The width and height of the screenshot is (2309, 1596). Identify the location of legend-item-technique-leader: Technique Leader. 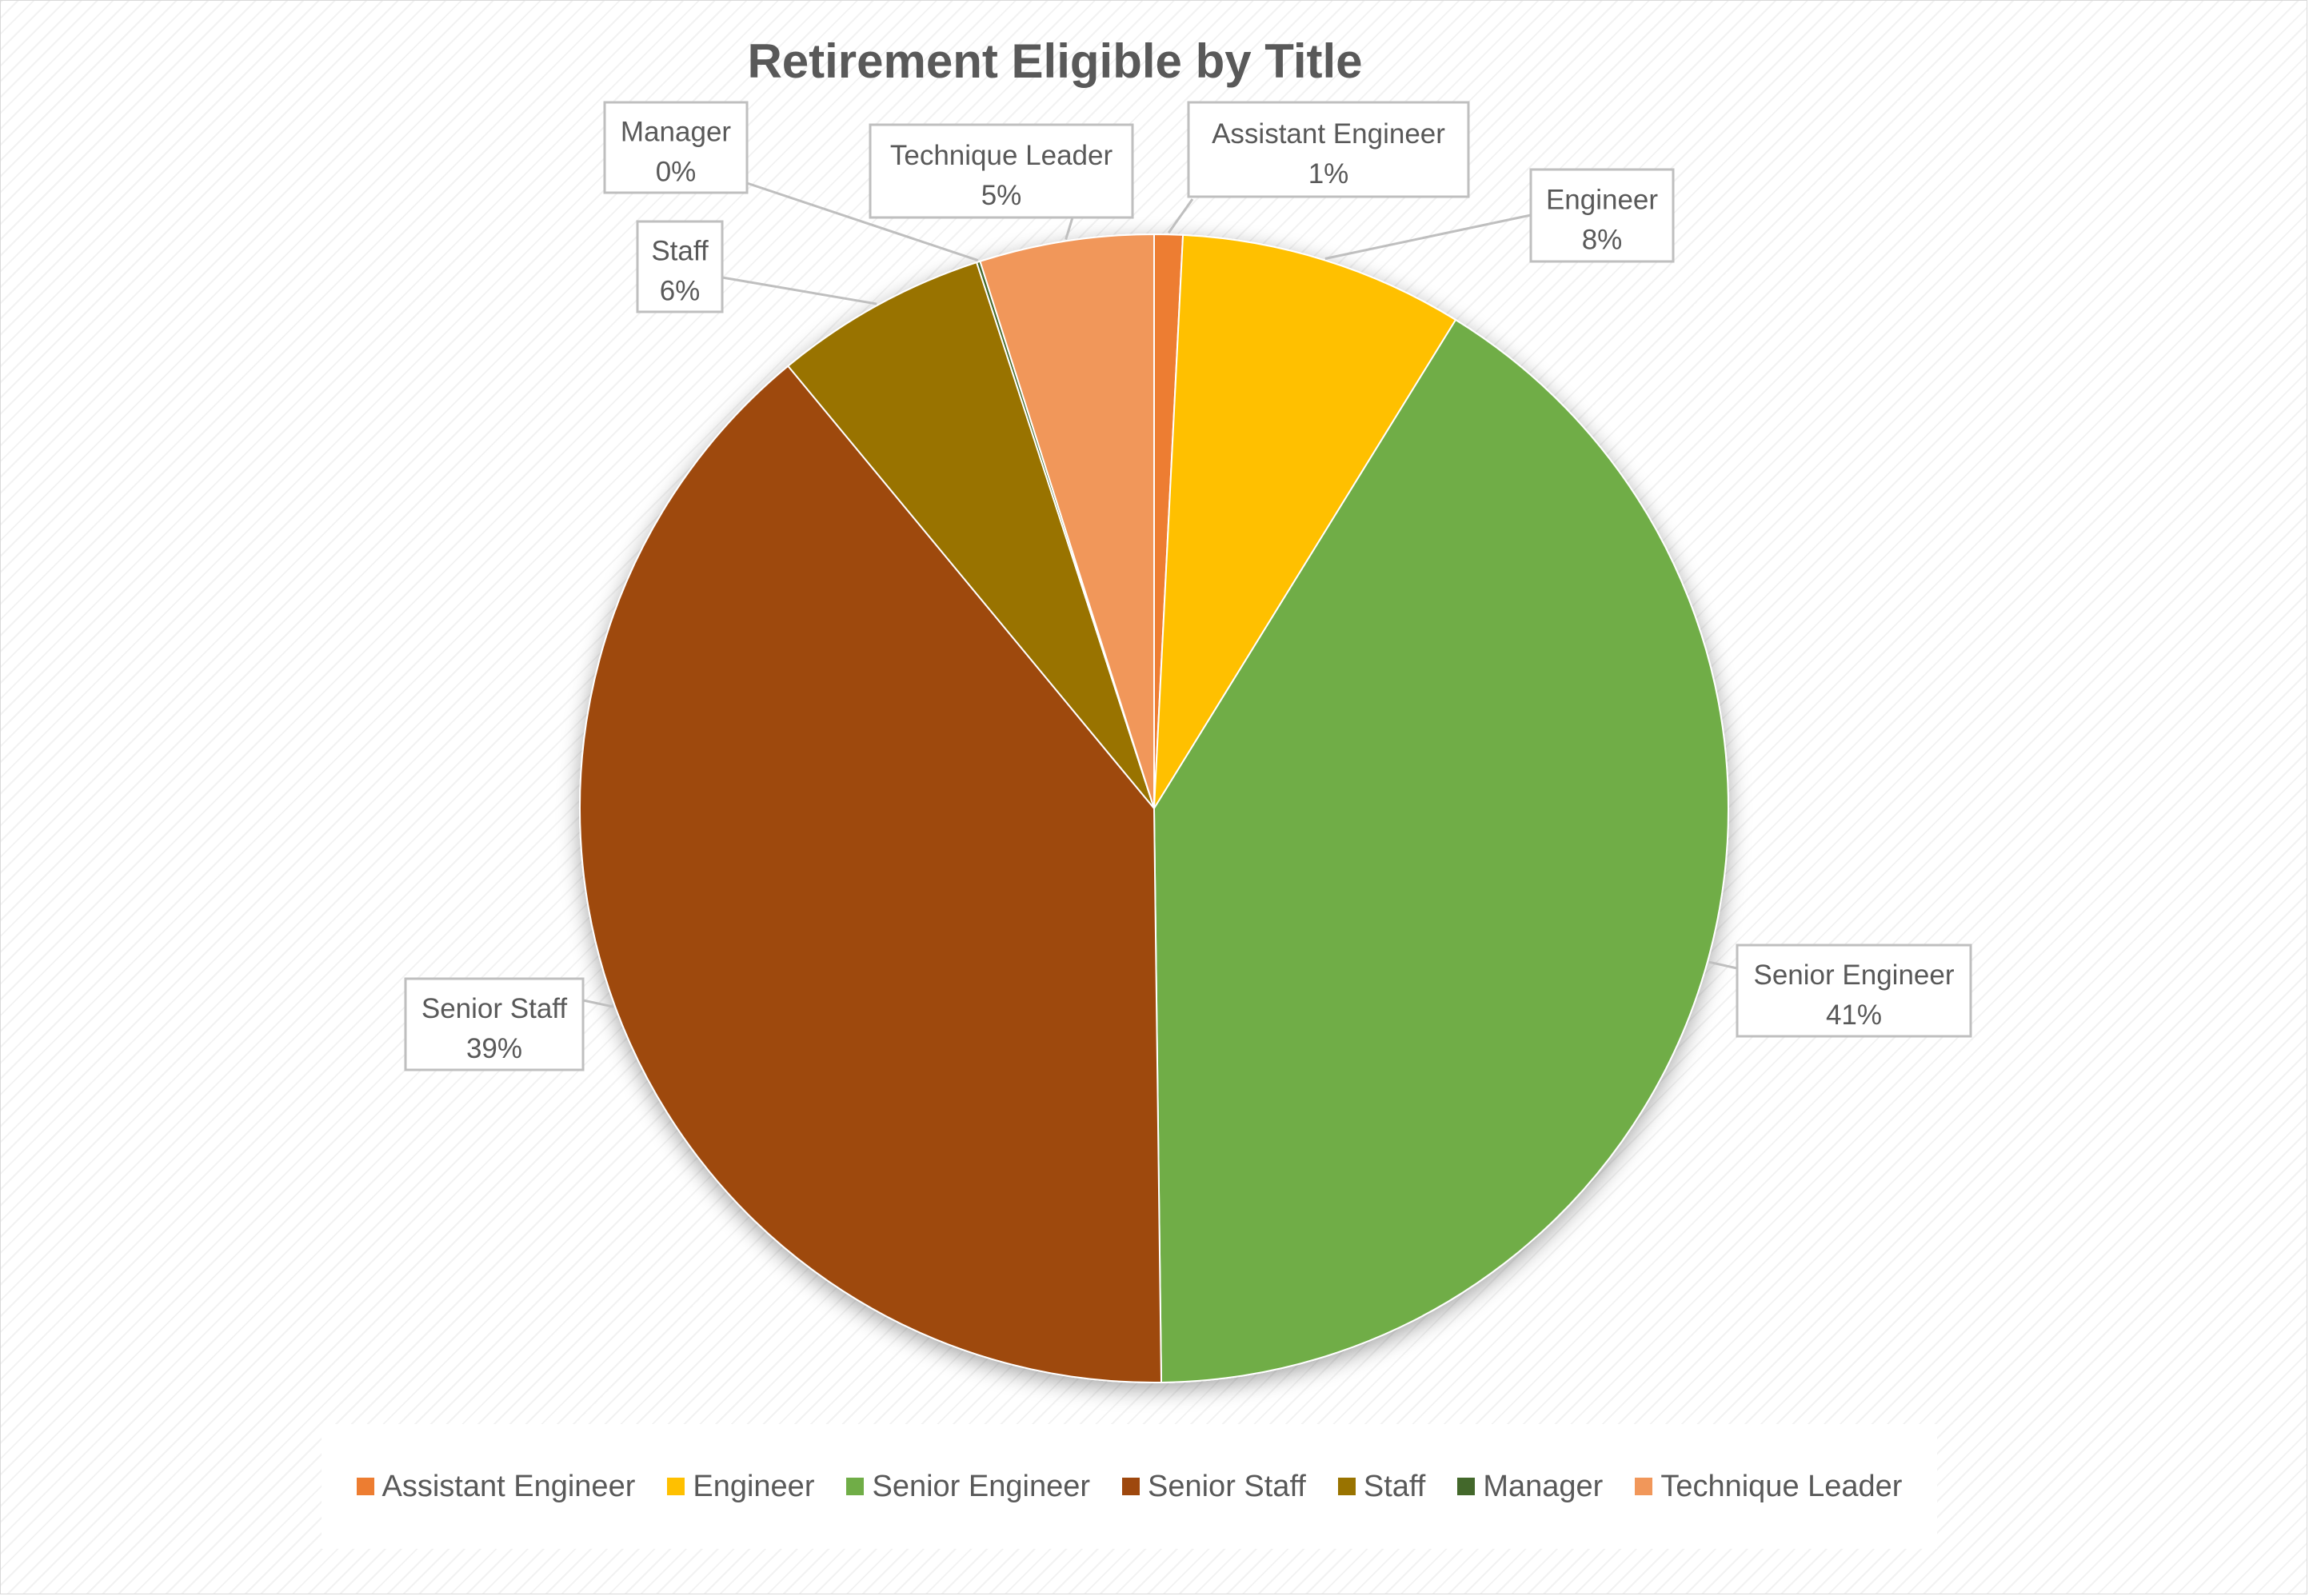
(1769, 1487).